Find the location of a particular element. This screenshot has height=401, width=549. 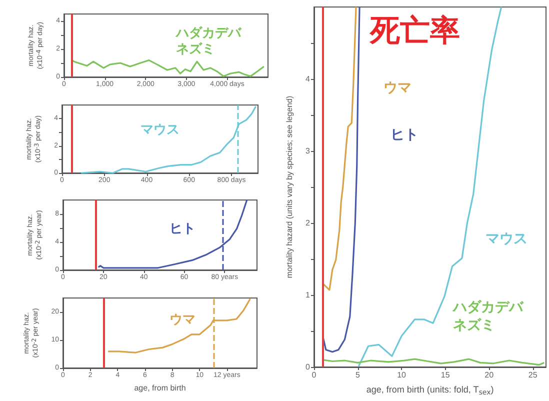

text: ヒト is located at coordinates (404, 134).